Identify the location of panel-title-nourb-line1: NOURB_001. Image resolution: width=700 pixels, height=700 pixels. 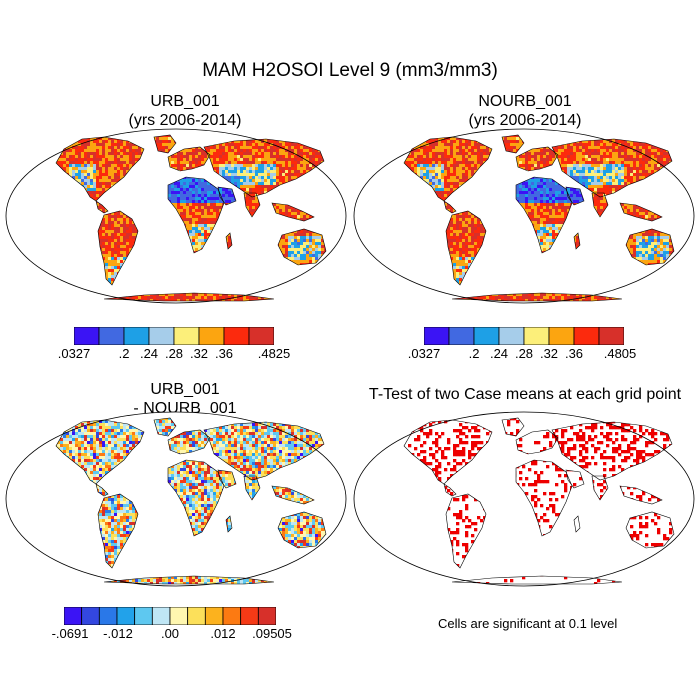
(525, 101).